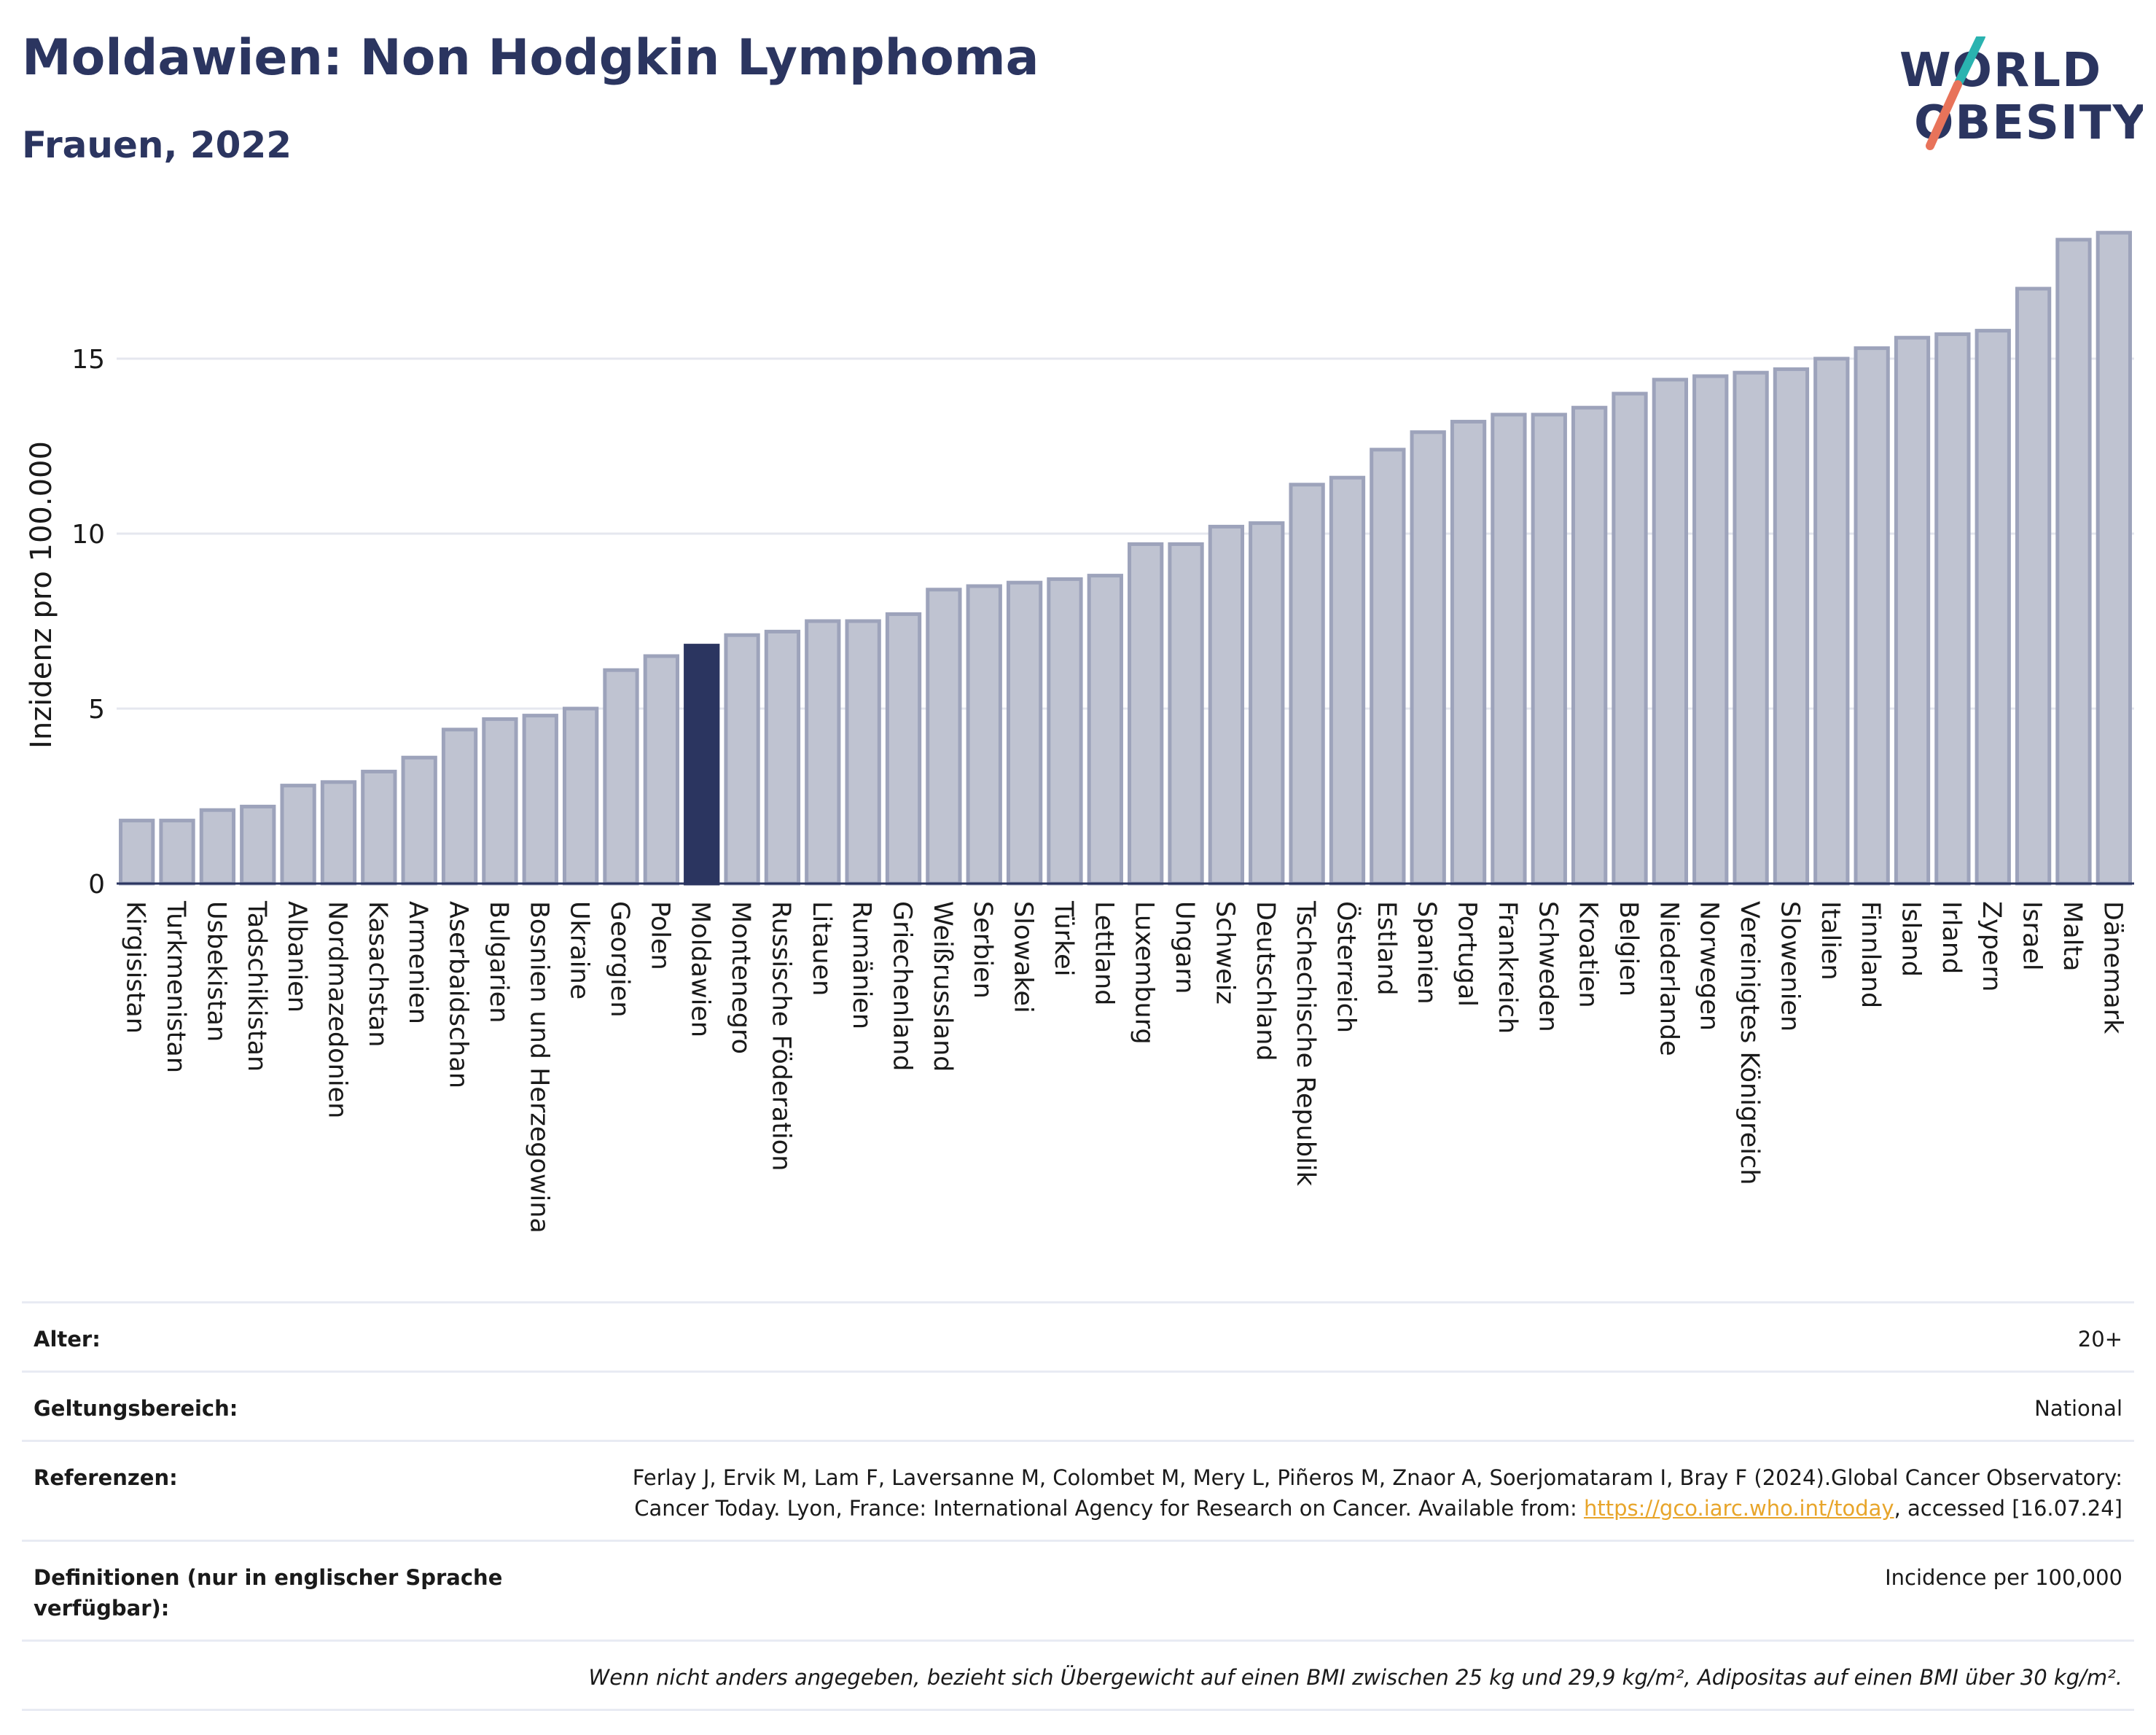 The height and width of the screenshot is (1735, 2156). Describe the element at coordinates (2100, 1339) in the screenshot. I see `meta-value-age: 20+` at that location.